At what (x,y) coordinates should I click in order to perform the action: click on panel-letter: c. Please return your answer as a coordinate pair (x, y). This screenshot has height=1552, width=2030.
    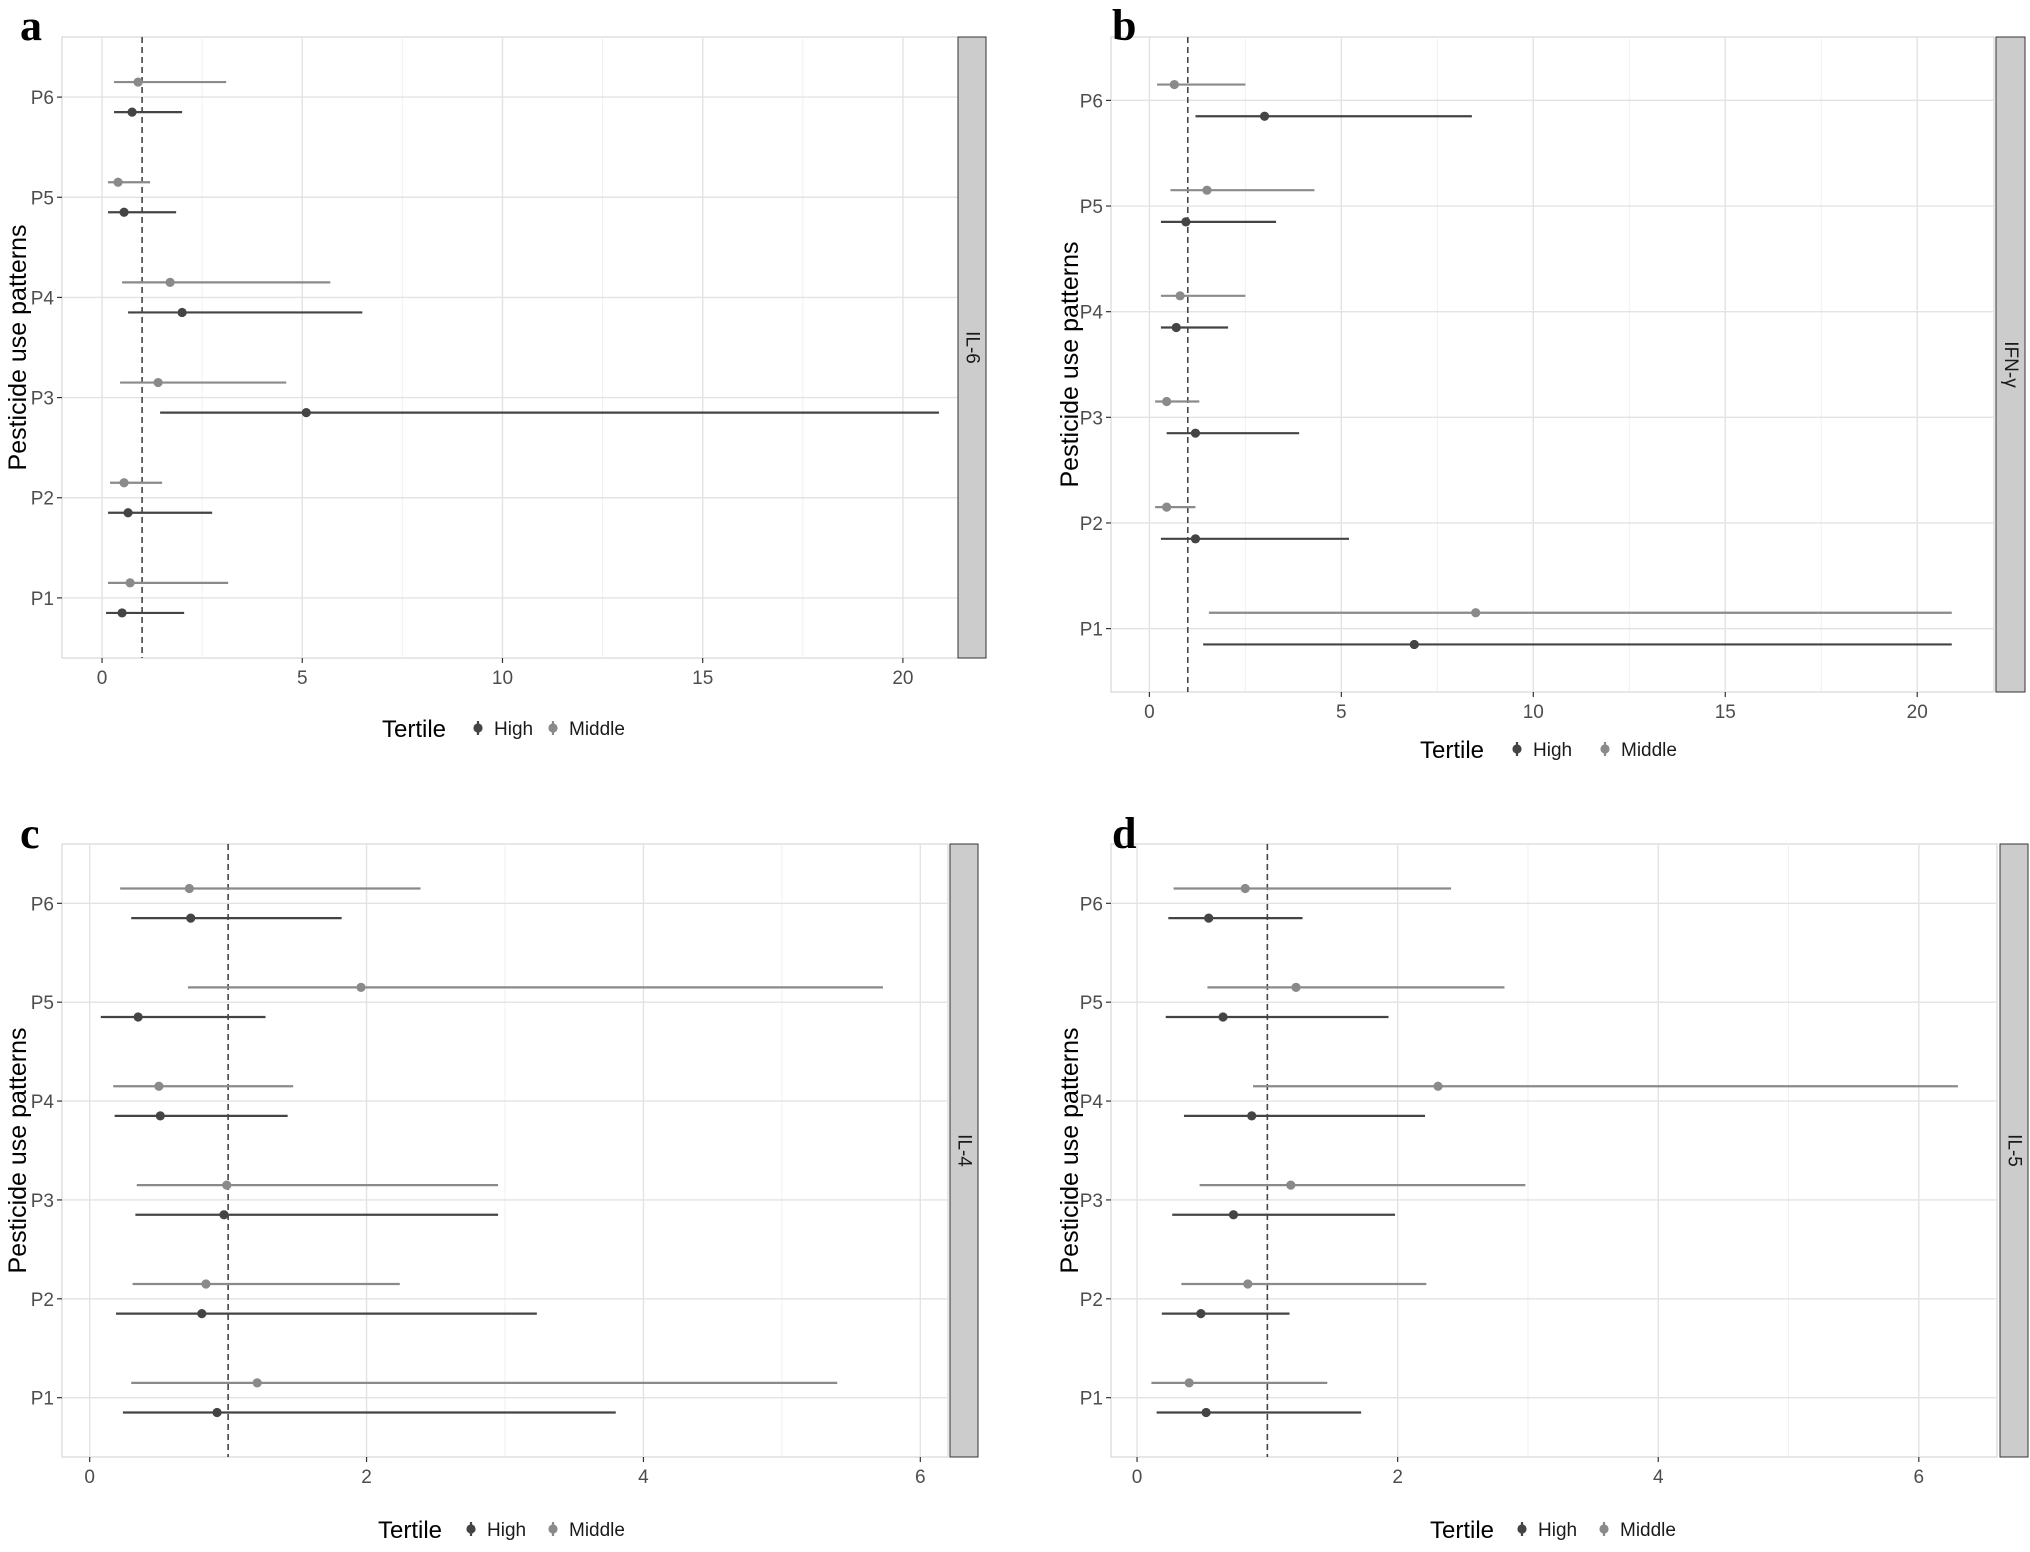
    Looking at the image, I should click on (30, 833).